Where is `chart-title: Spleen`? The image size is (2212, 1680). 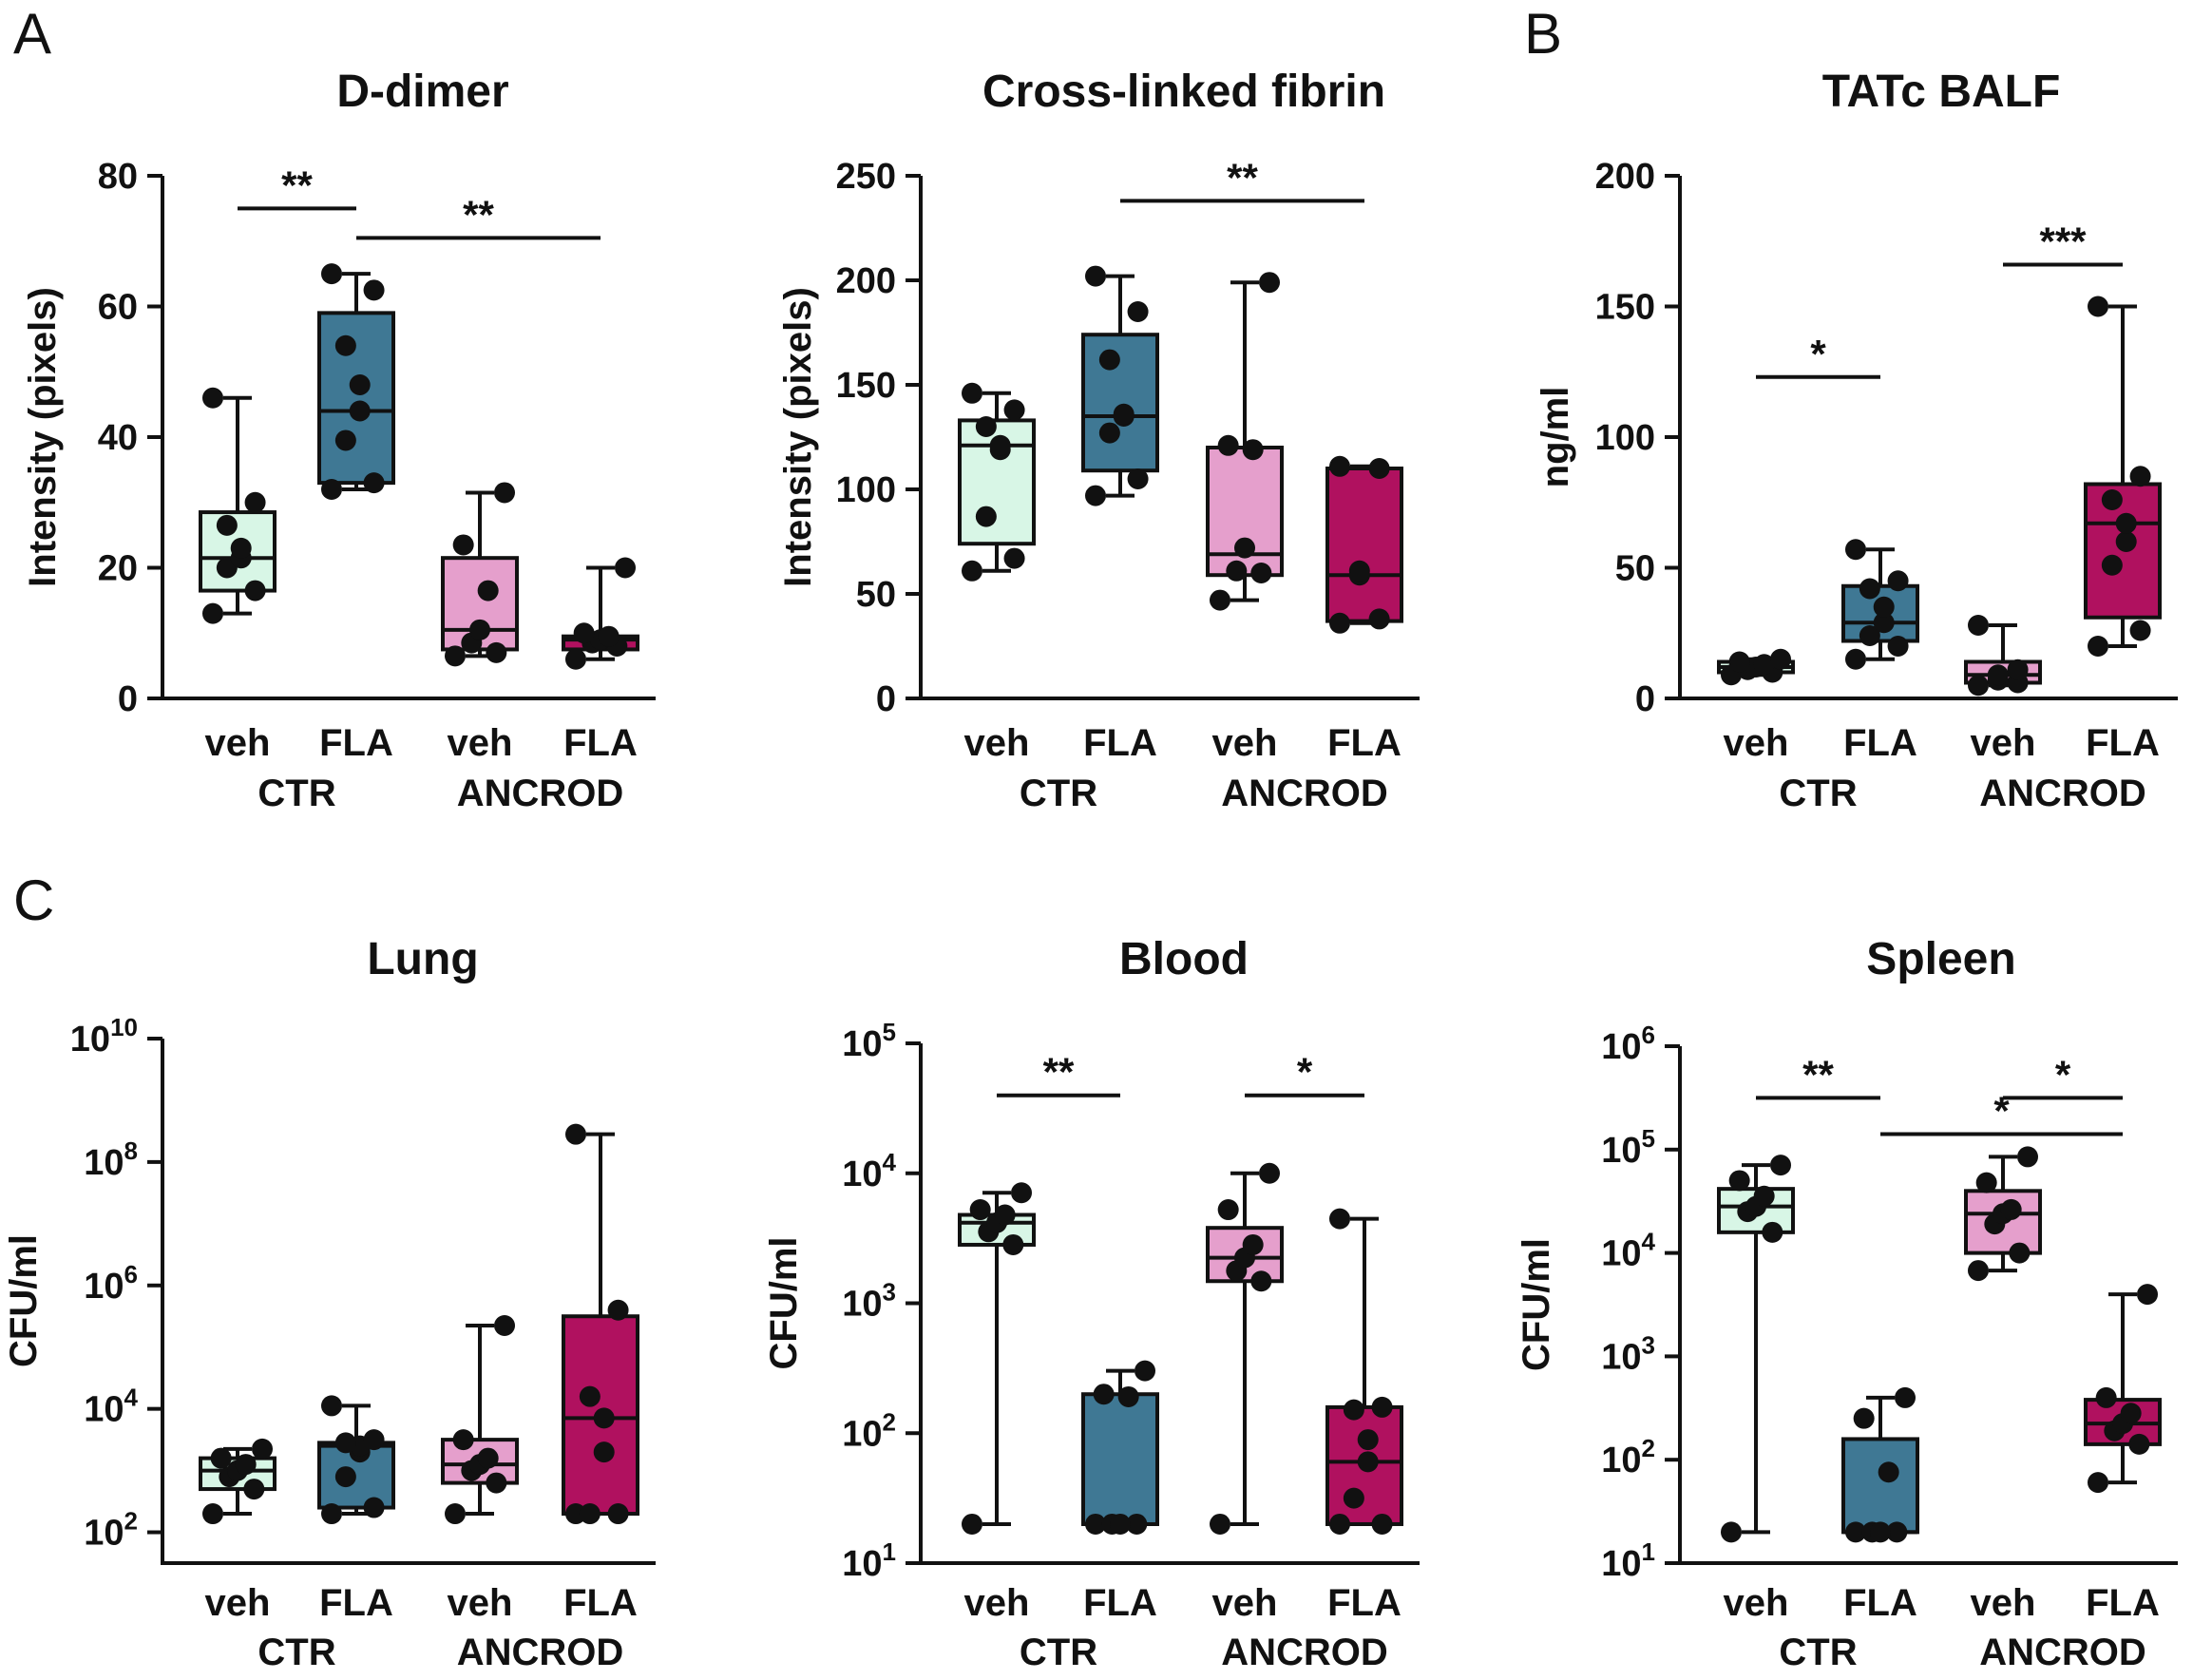 chart-title: Spleen is located at coordinates (1940, 959).